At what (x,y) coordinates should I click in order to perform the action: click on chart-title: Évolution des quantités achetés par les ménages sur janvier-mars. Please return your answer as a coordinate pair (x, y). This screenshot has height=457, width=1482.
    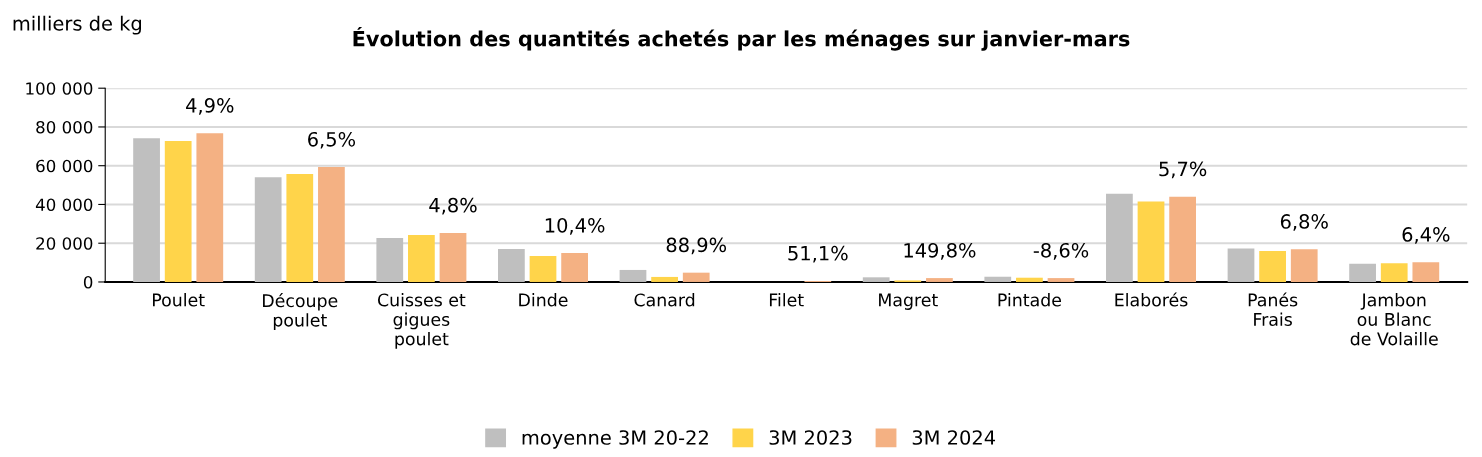
    Looking at the image, I should click on (741, 38).